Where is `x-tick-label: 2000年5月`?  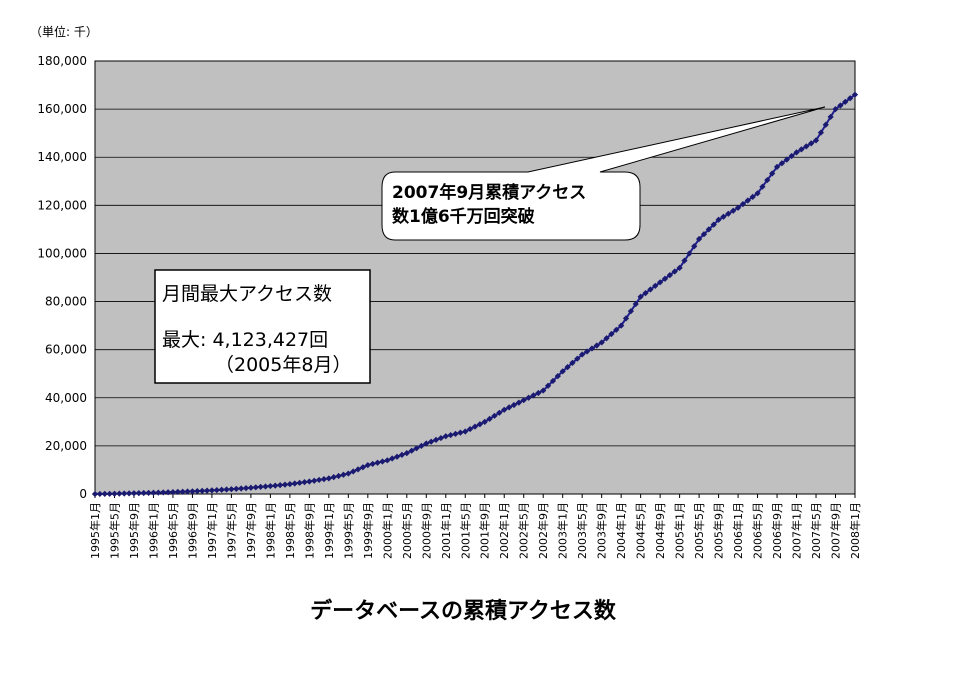 x-tick-label: 2000年5月 is located at coordinates (407, 530).